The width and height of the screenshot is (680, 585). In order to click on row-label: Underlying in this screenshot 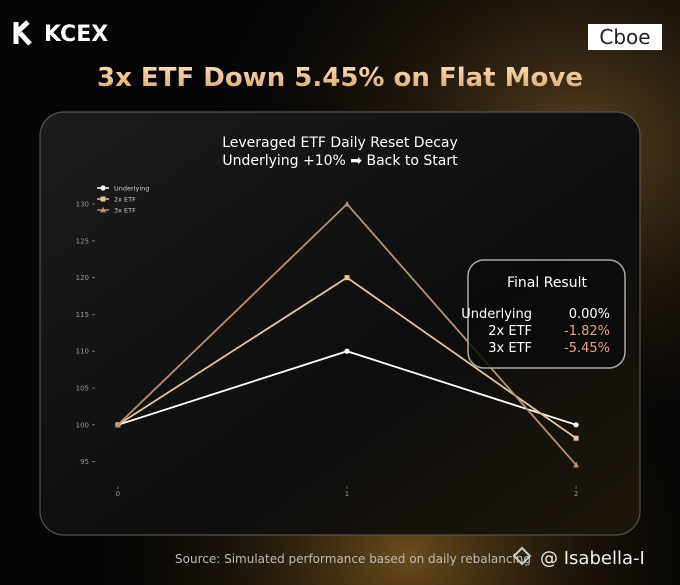, I will do `click(496, 314)`.